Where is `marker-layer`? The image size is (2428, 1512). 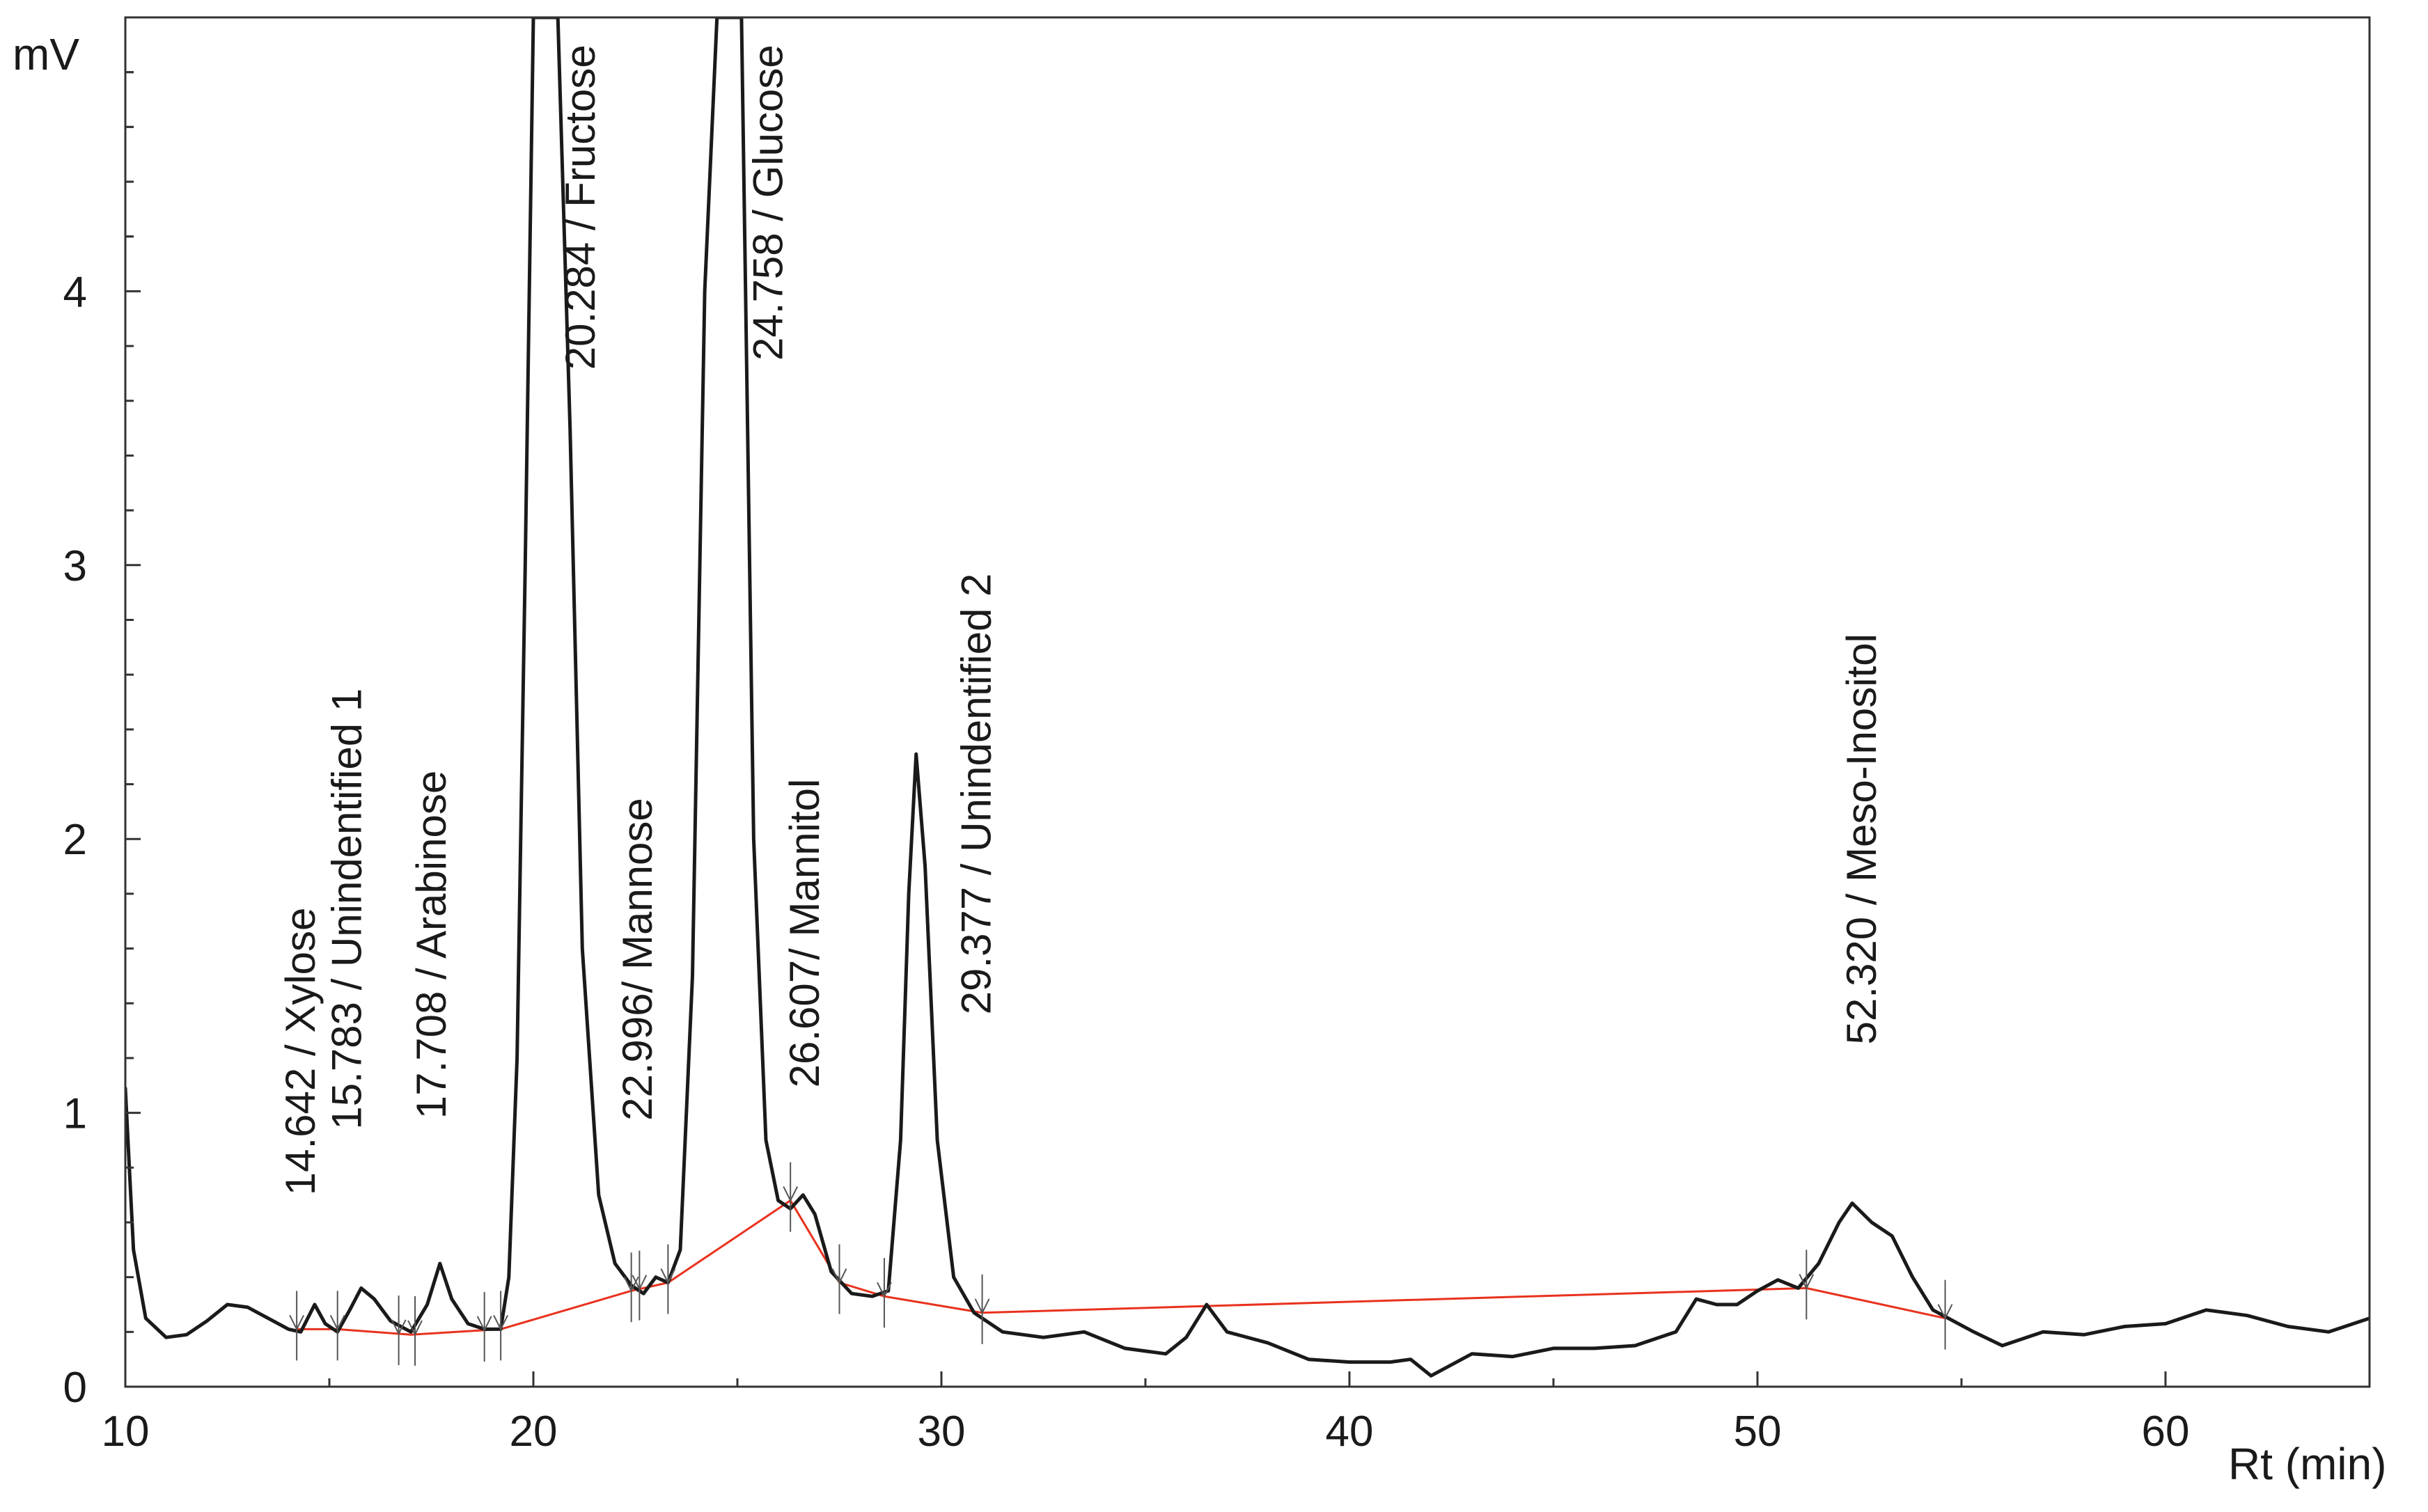 marker-layer is located at coordinates (1121, 1264).